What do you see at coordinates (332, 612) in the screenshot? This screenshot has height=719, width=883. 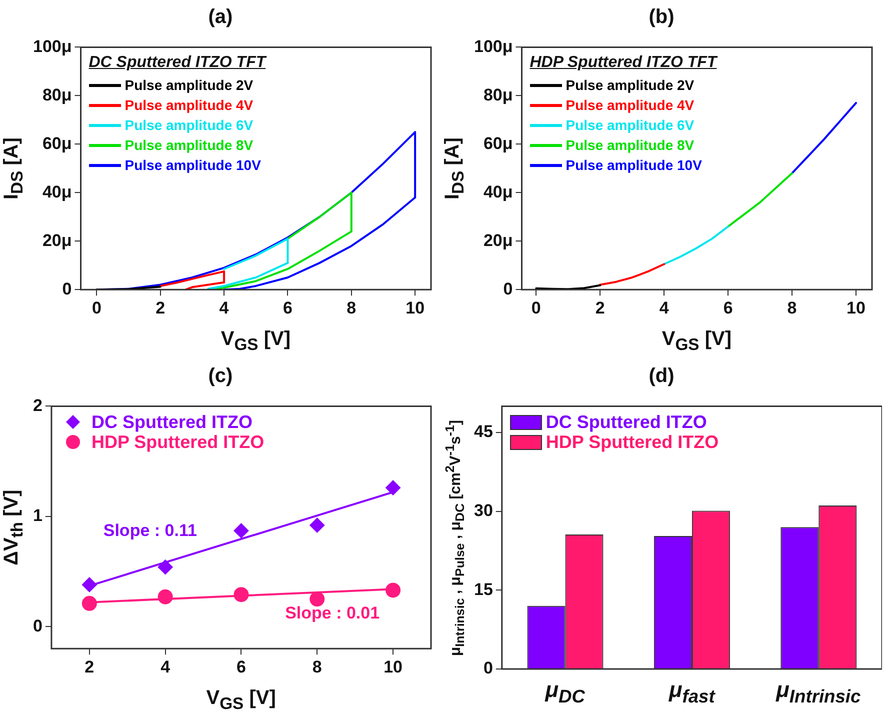 I see `series-label: Slope : 0.01` at bounding box center [332, 612].